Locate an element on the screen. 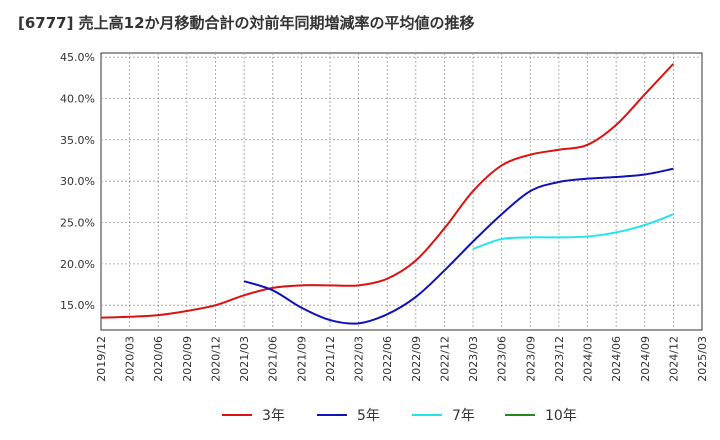 This screenshot has width=720, height=440. y-axis-ticks: 15.0% 20.0% 25.0% 30.0% 35.0% 40.0% 45.0% is located at coordinates (77, 181).